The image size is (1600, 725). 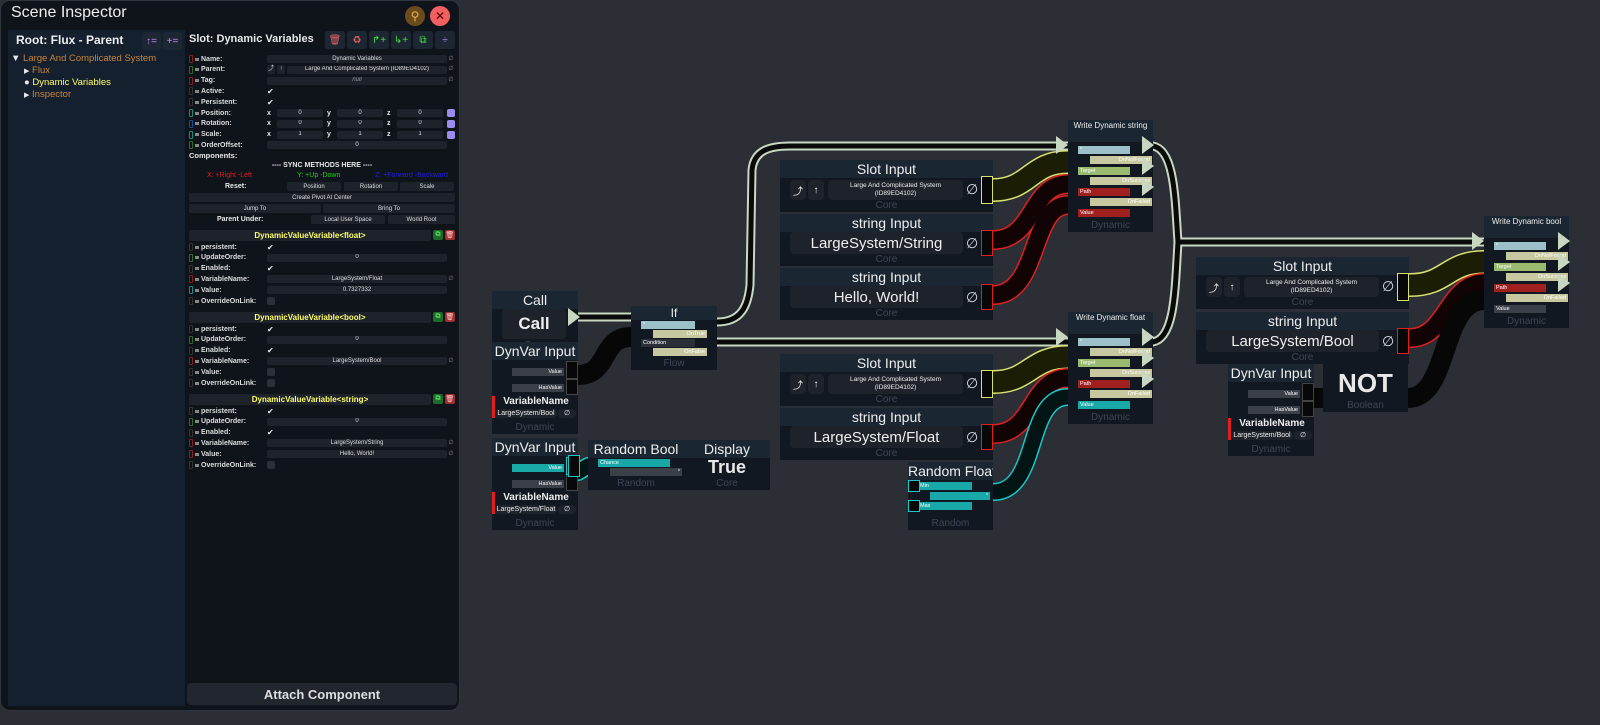 I want to click on tree-item-dynamic-variables: ● Dynamic Variables, so click(x=67, y=82).